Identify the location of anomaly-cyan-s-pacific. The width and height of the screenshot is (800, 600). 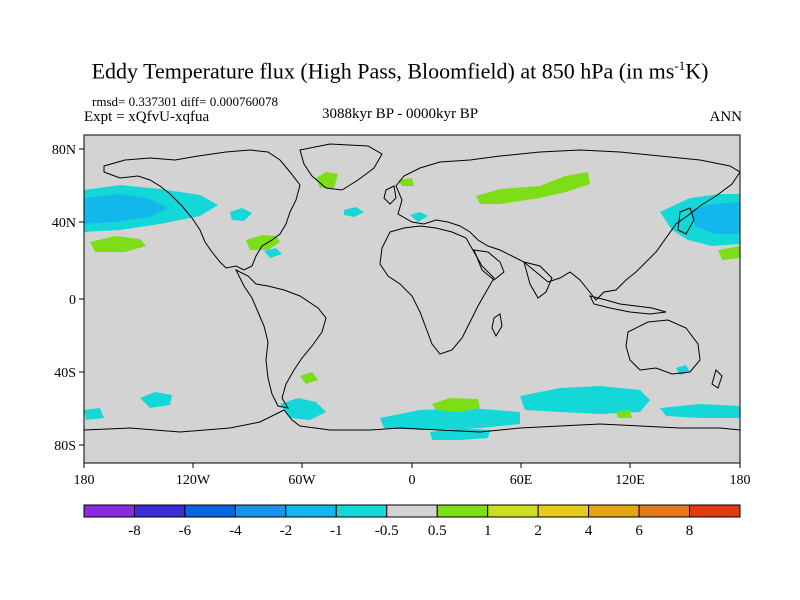
(156, 400).